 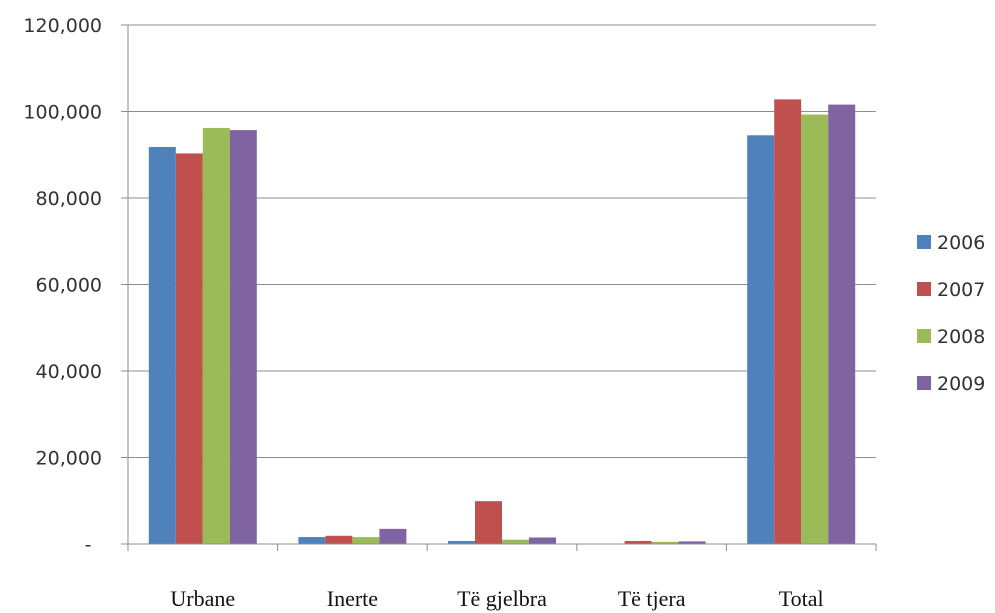 I want to click on x-axis-category-labels: Urbane Inerte Të gjelbra Të tjera Total, so click(x=496, y=598).